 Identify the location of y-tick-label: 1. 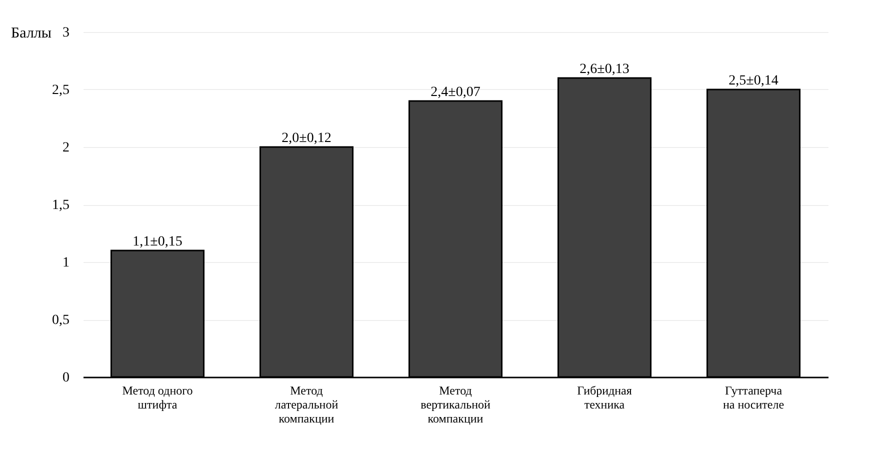
(66, 263).